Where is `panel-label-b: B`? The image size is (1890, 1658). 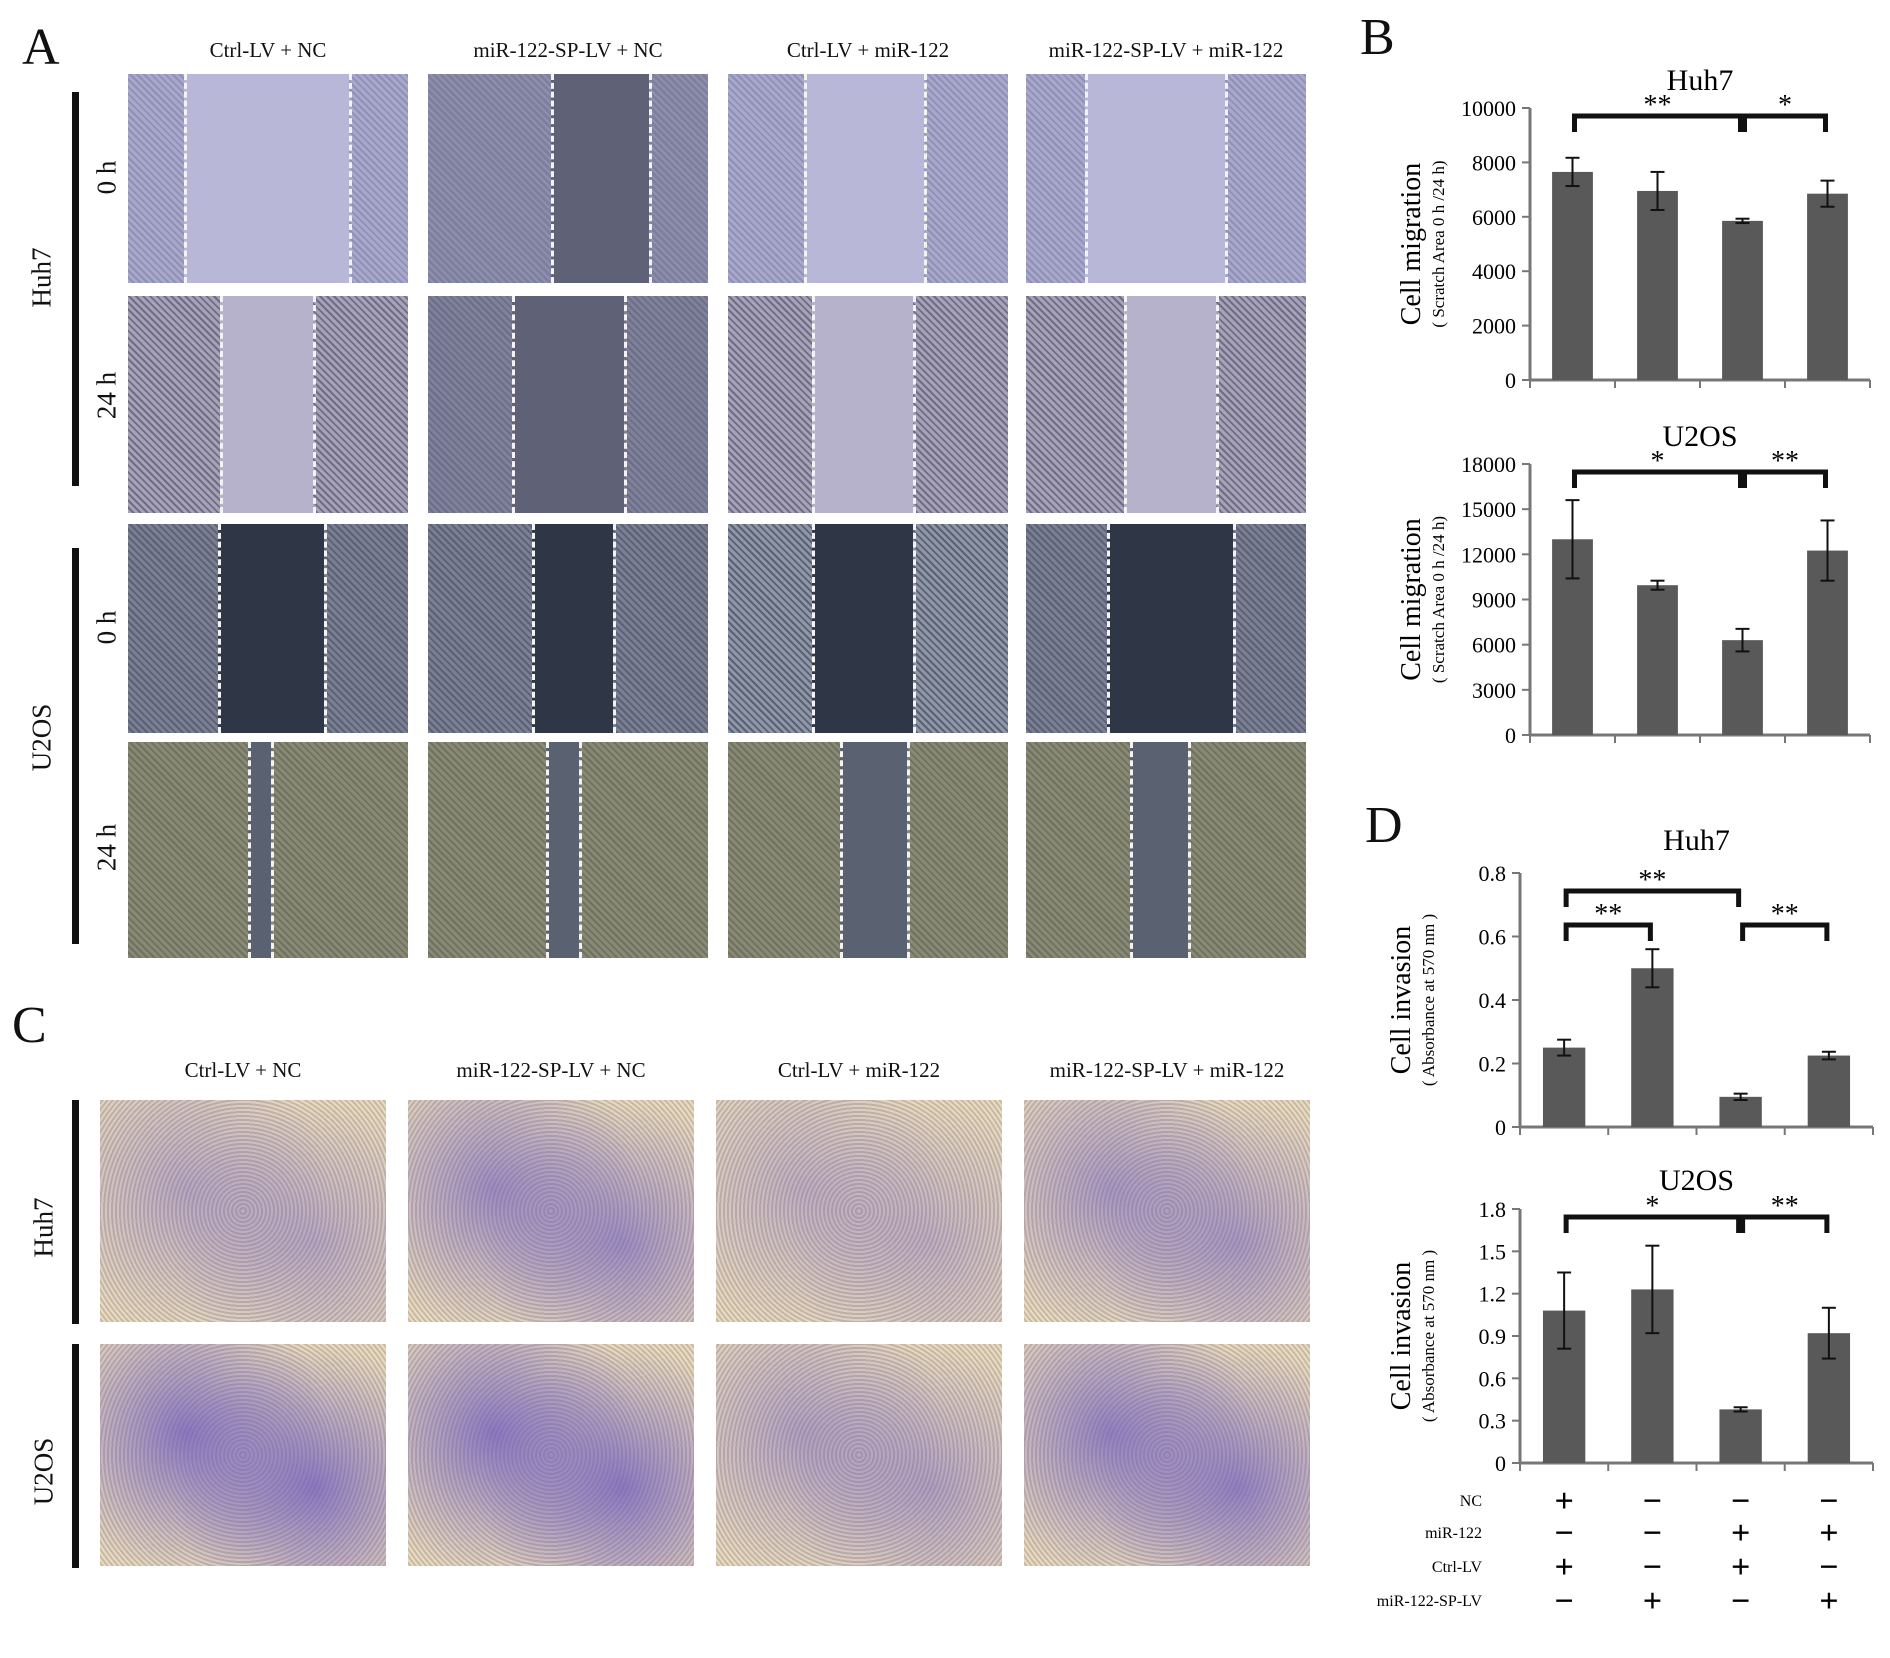
panel-label-b: B is located at coordinates (1377, 37).